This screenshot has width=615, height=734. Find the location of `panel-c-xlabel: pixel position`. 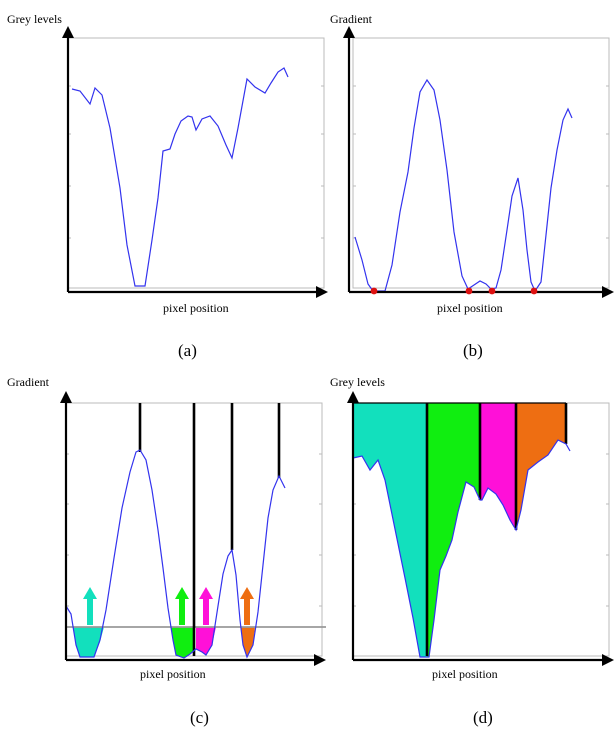

panel-c-xlabel: pixel position is located at coordinates (173, 674).